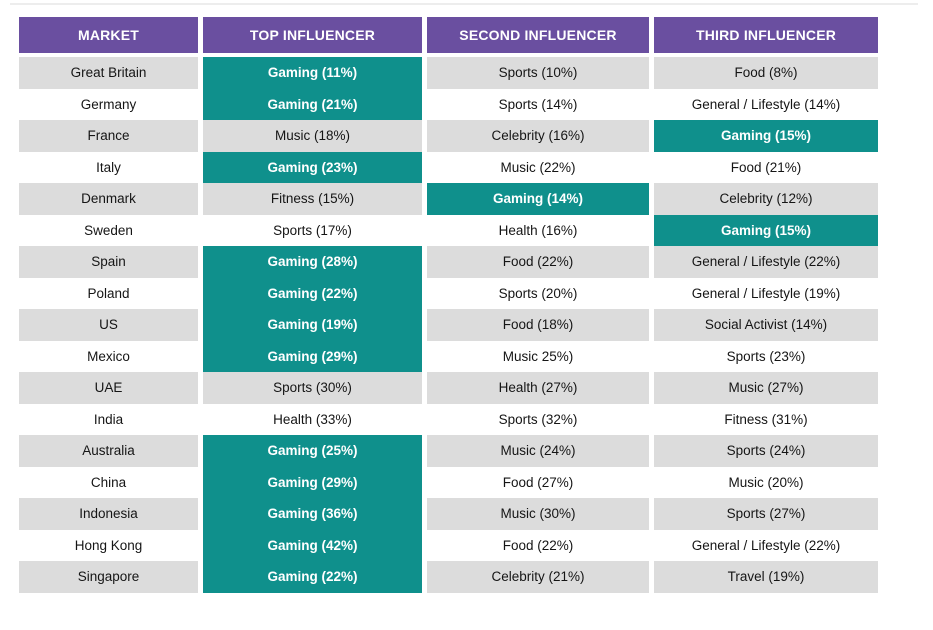 Image resolution: width=933 pixels, height=630 pixels. What do you see at coordinates (312, 104) in the screenshot?
I see `influencer-cell-highlighted: Gaming (21%)` at bounding box center [312, 104].